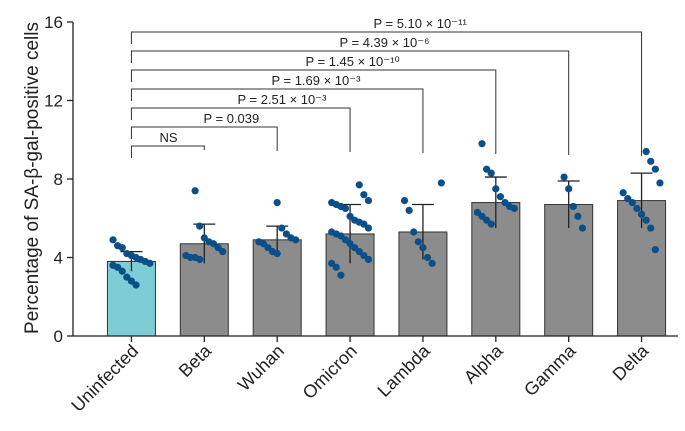 The height and width of the screenshot is (431, 685). What do you see at coordinates (32, 178) in the screenshot?
I see `y-axis-label: Percentage of SA-β-gal-positive cells` at bounding box center [32, 178].